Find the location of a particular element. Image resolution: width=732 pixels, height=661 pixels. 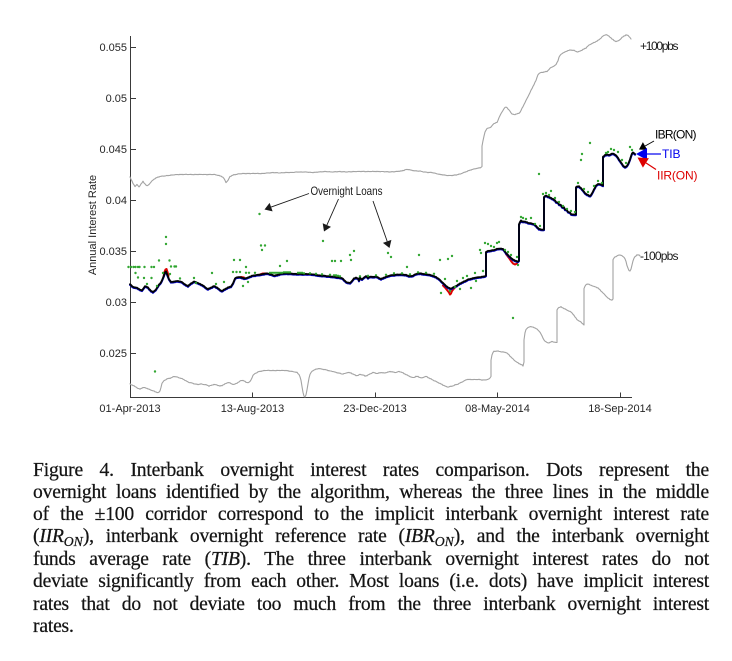

svg-text: IBR(ON) is located at coordinates (676, 135).